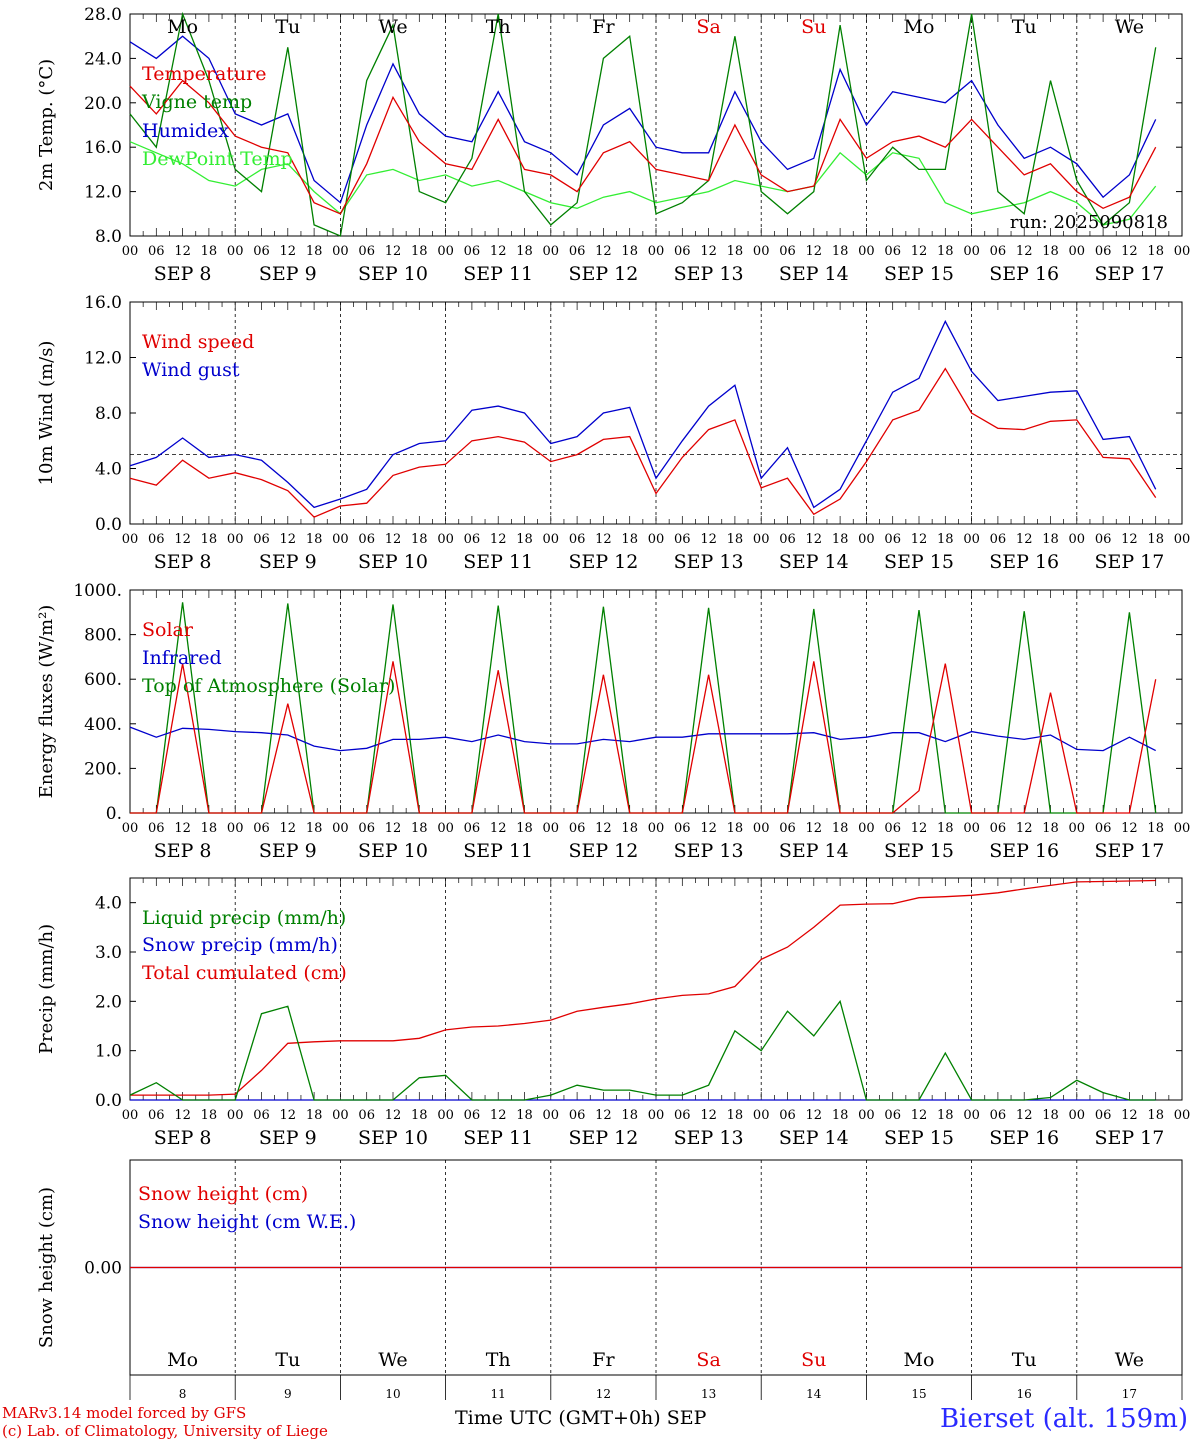 This screenshot has width=1194, height=1440. What do you see at coordinates (918, 1394) in the screenshot?
I see `bottom-day-label: 15` at bounding box center [918, 1394].